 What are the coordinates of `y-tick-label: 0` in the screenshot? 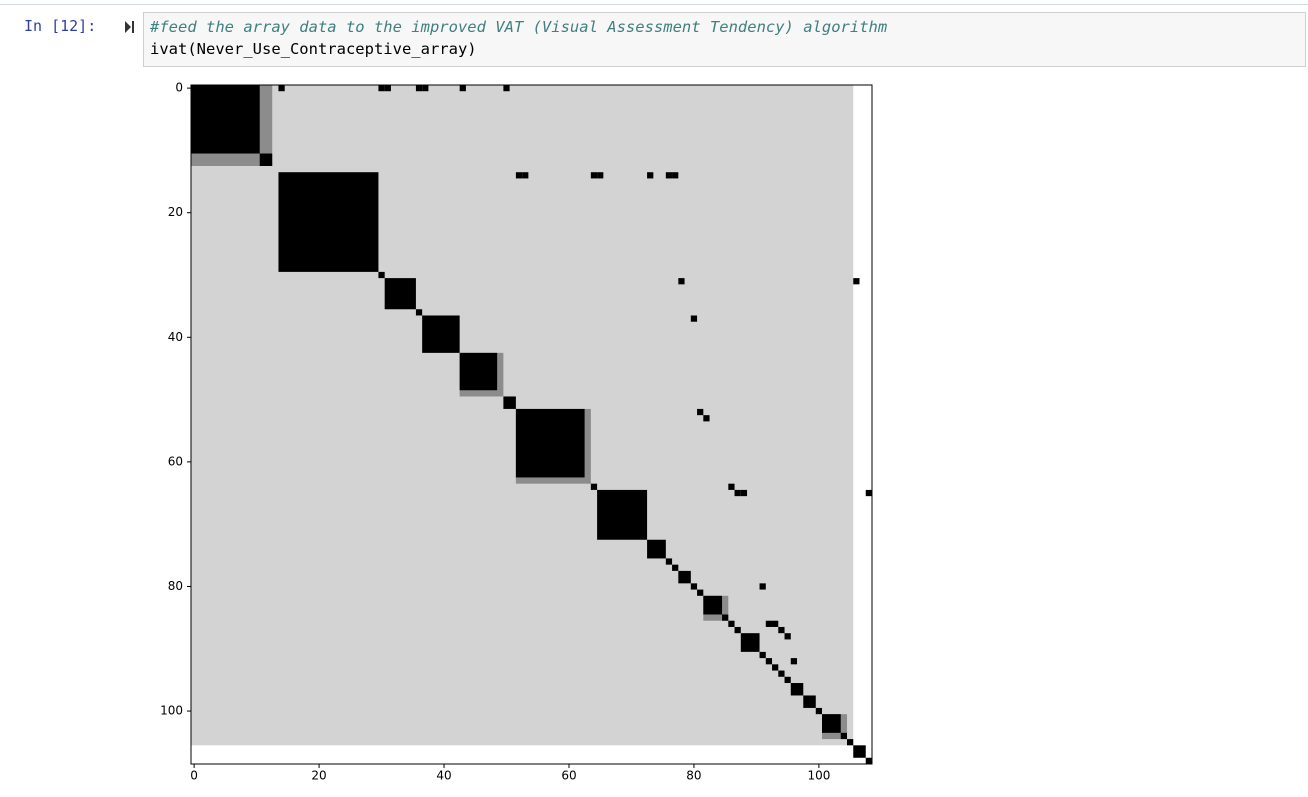 It's located at (179, 88).